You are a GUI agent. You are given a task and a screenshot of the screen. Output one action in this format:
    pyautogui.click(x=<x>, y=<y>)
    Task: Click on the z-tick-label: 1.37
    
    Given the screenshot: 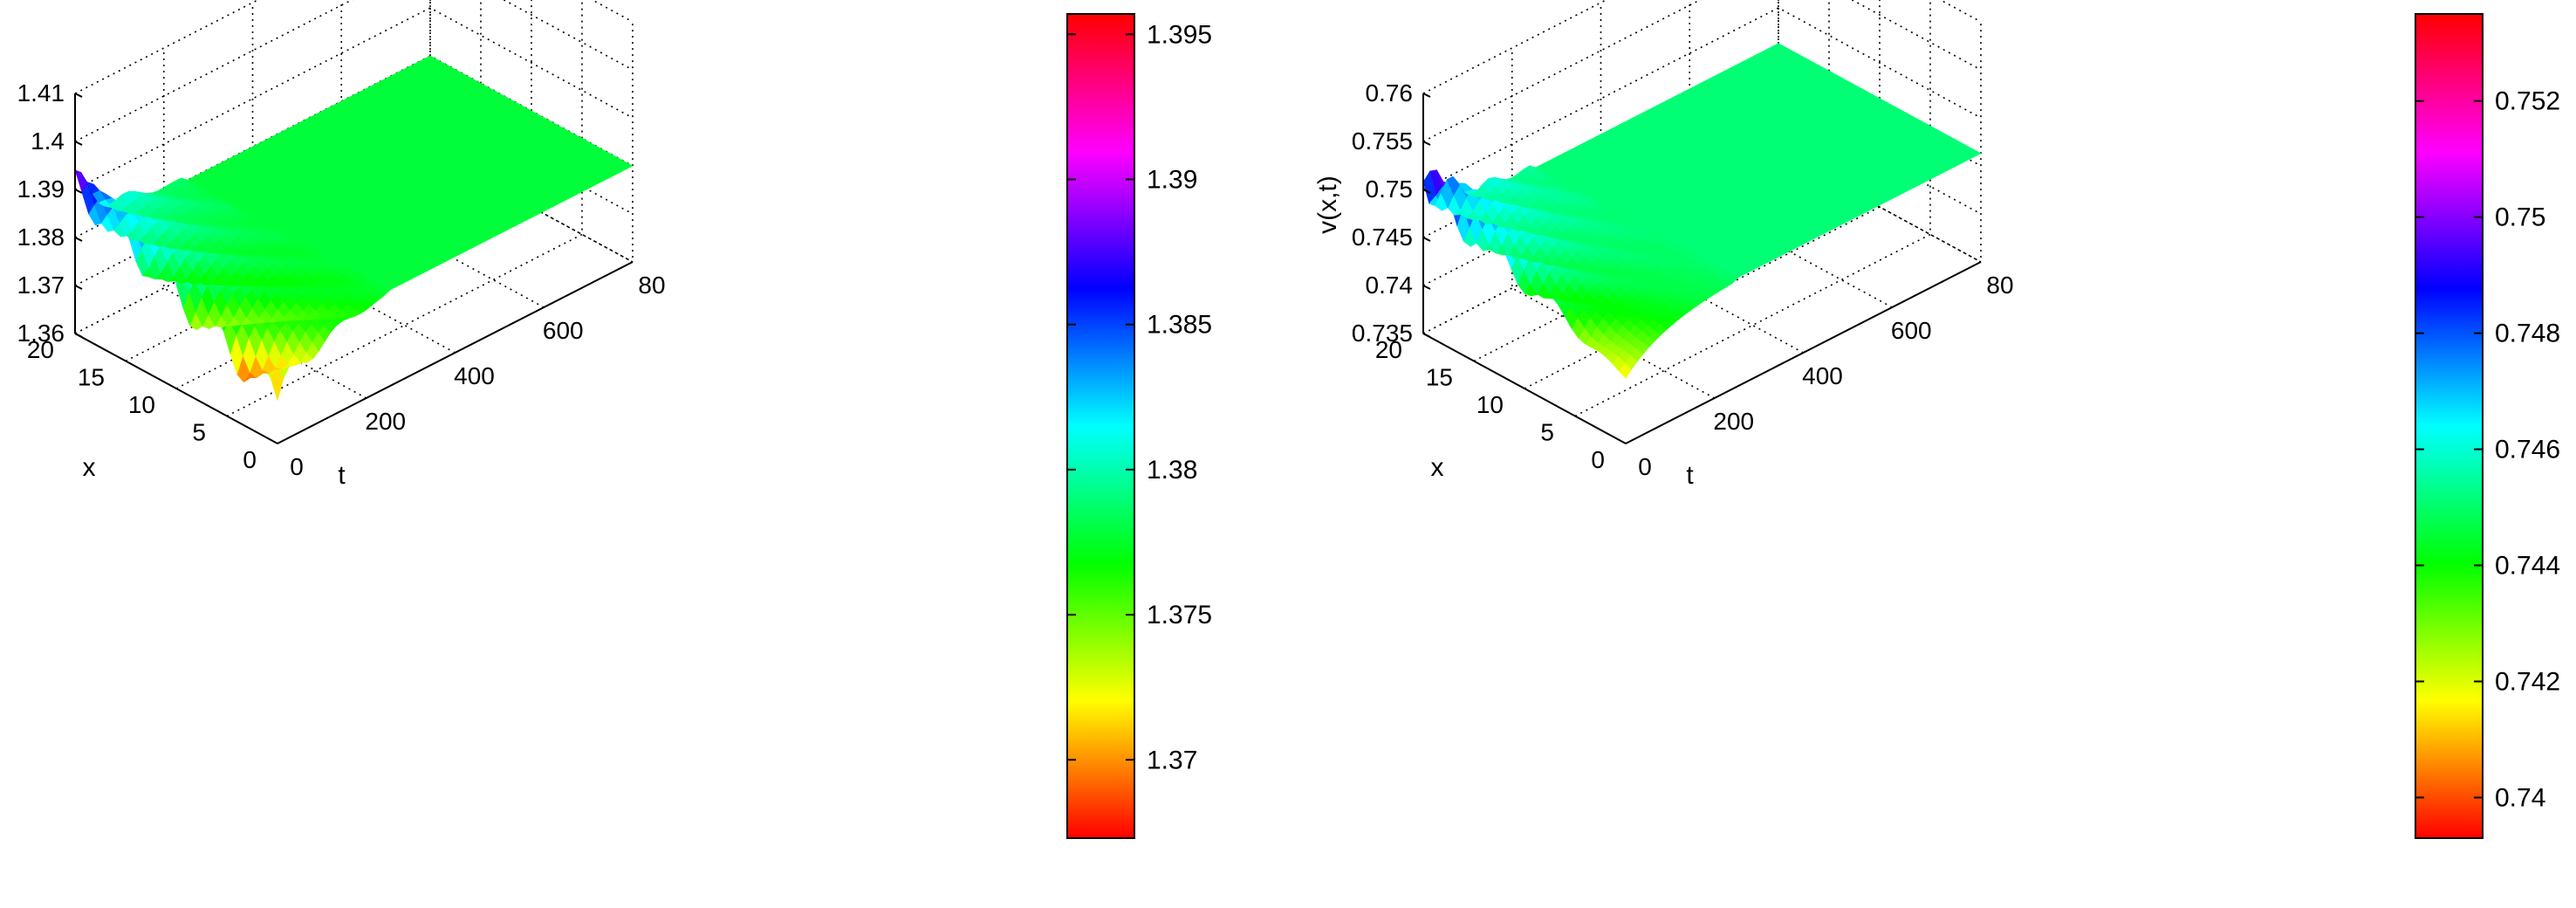 What is the action you would take?
    pyautogui.click(x=41, y=285)
    